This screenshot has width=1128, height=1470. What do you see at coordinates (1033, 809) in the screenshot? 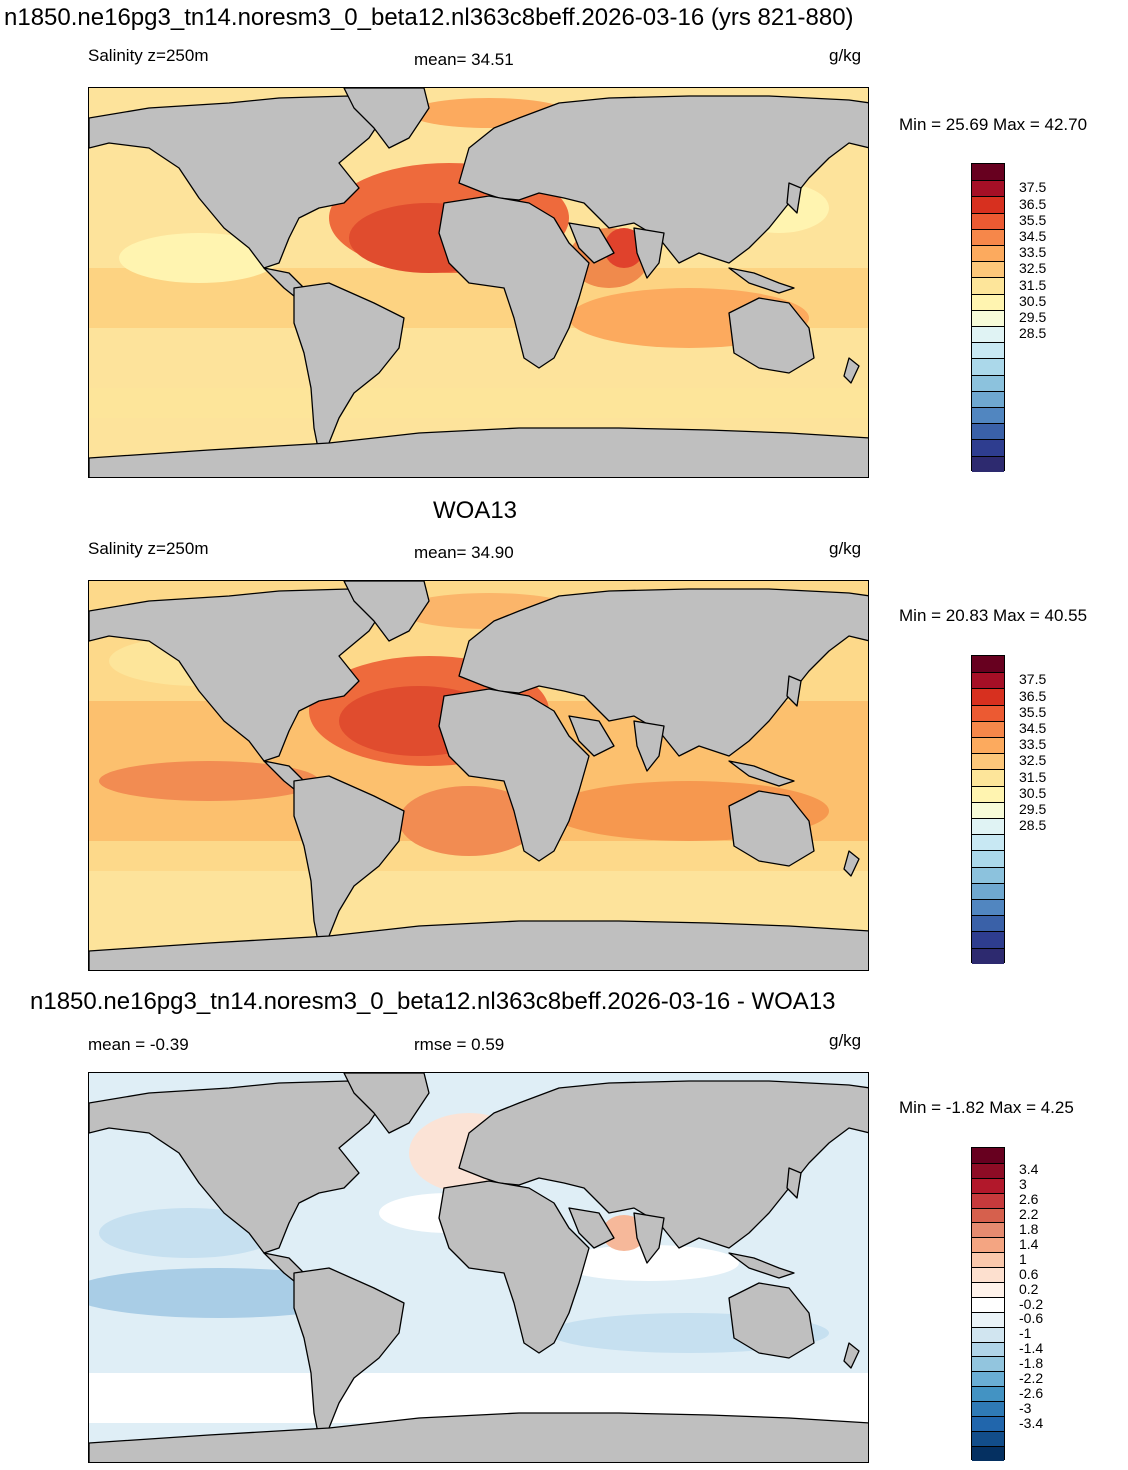
I see `colorbar-tick-label: 29.5` at bounding box center [1033, 809].